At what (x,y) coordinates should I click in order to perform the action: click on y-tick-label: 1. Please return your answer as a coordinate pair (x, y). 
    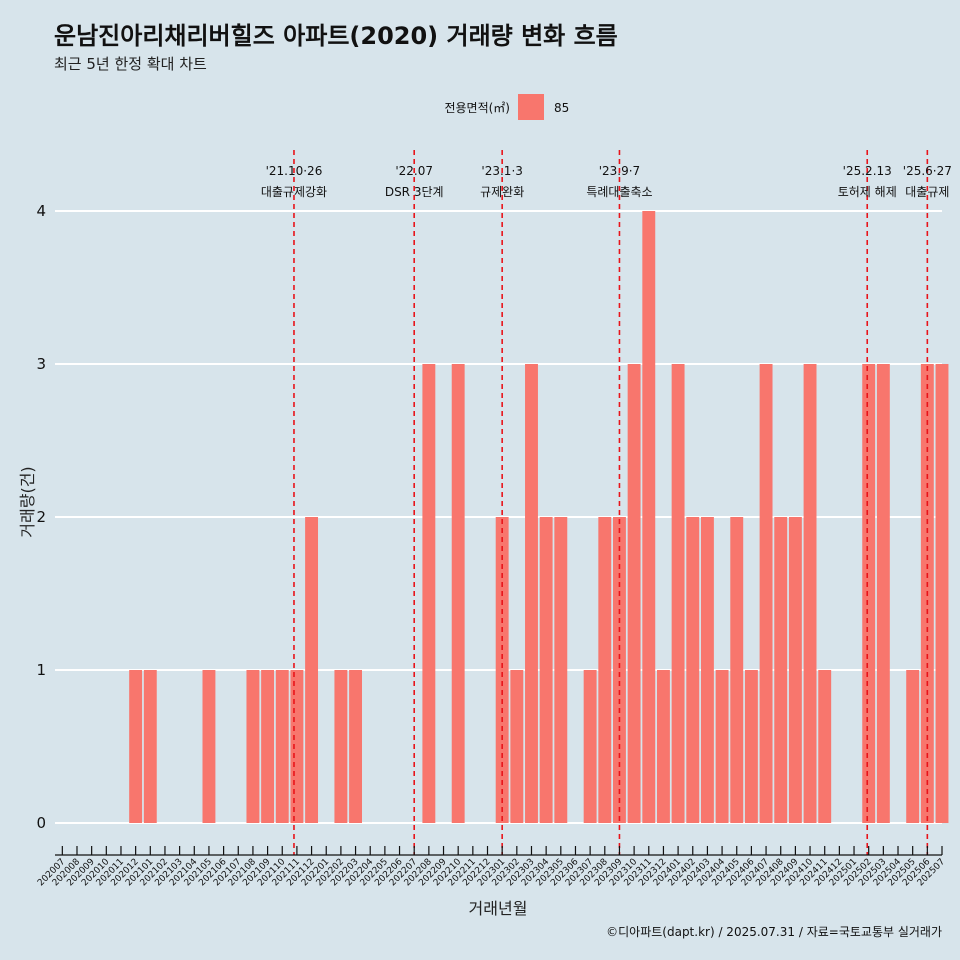
    Looking at the image, I should click on (41, 670).